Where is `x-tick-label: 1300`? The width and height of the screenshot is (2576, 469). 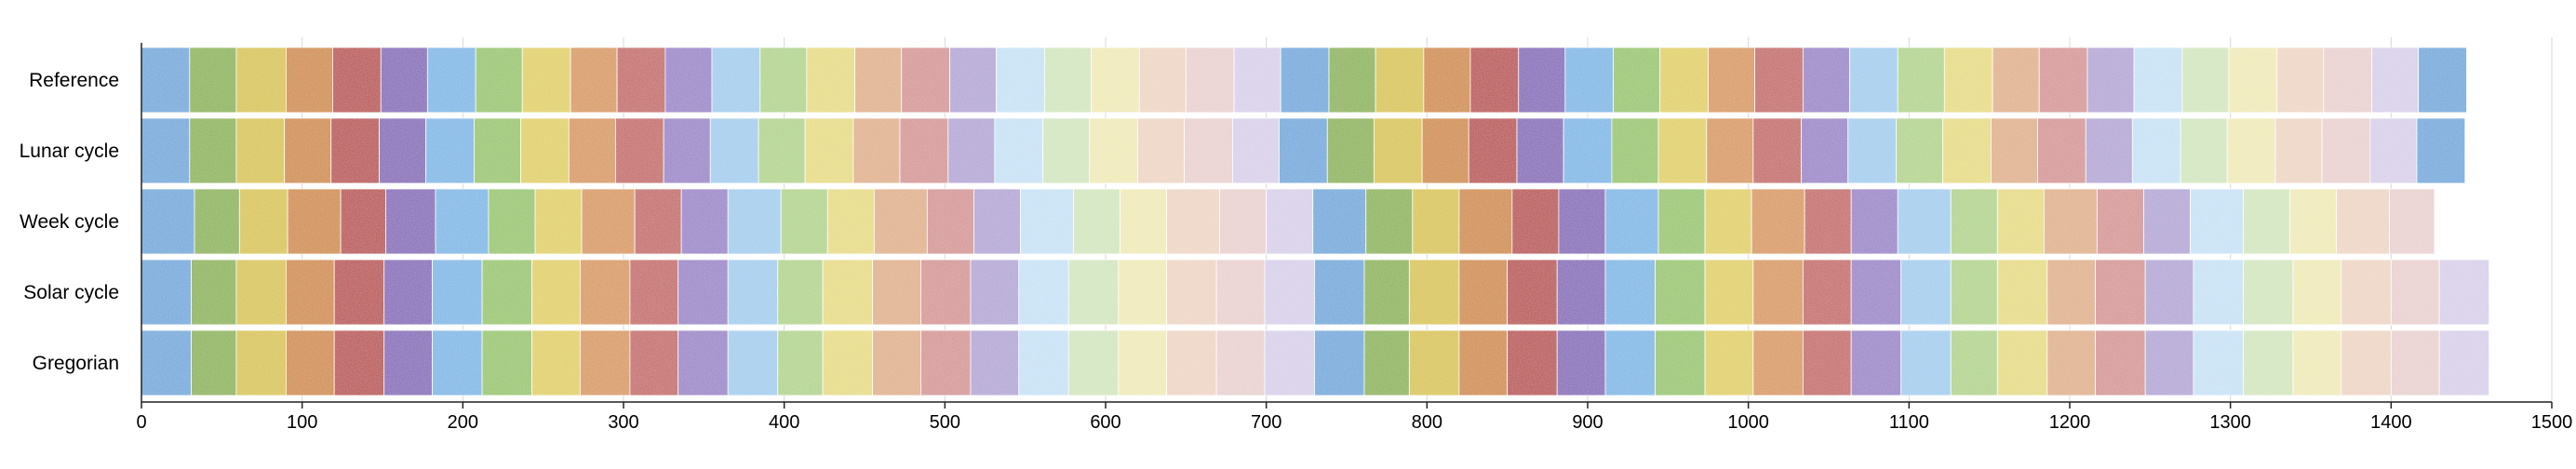 x-tick-label: 1300 is located at coordinates (2230, 422).